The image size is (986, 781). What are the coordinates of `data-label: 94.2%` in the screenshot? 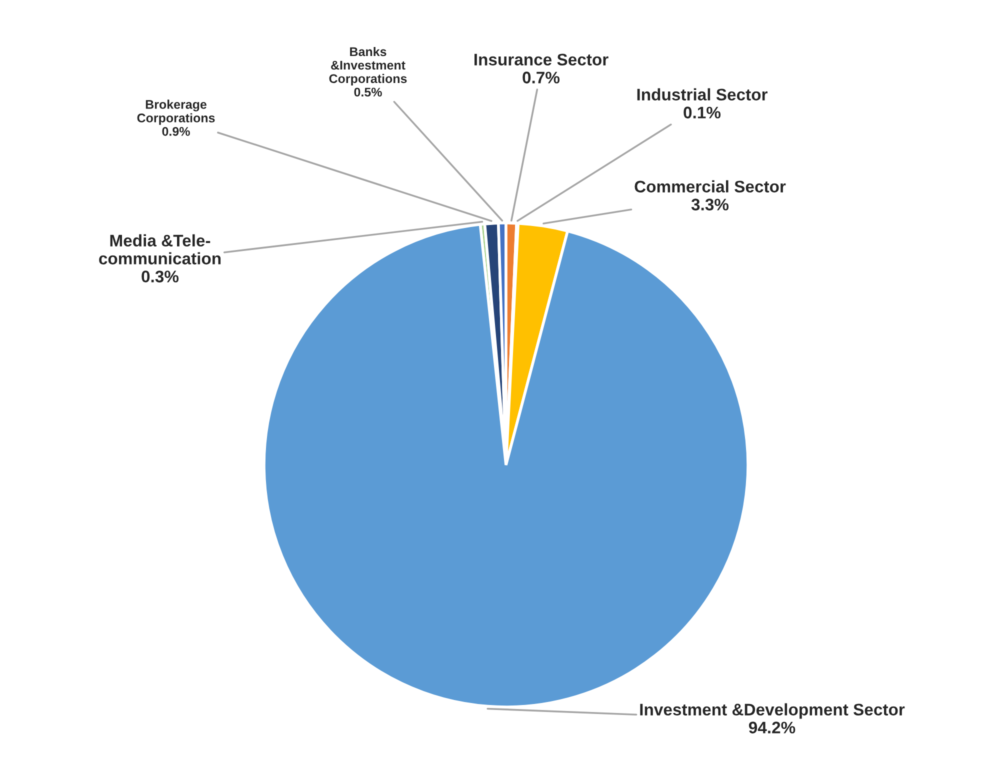 It's located at (772, 728).